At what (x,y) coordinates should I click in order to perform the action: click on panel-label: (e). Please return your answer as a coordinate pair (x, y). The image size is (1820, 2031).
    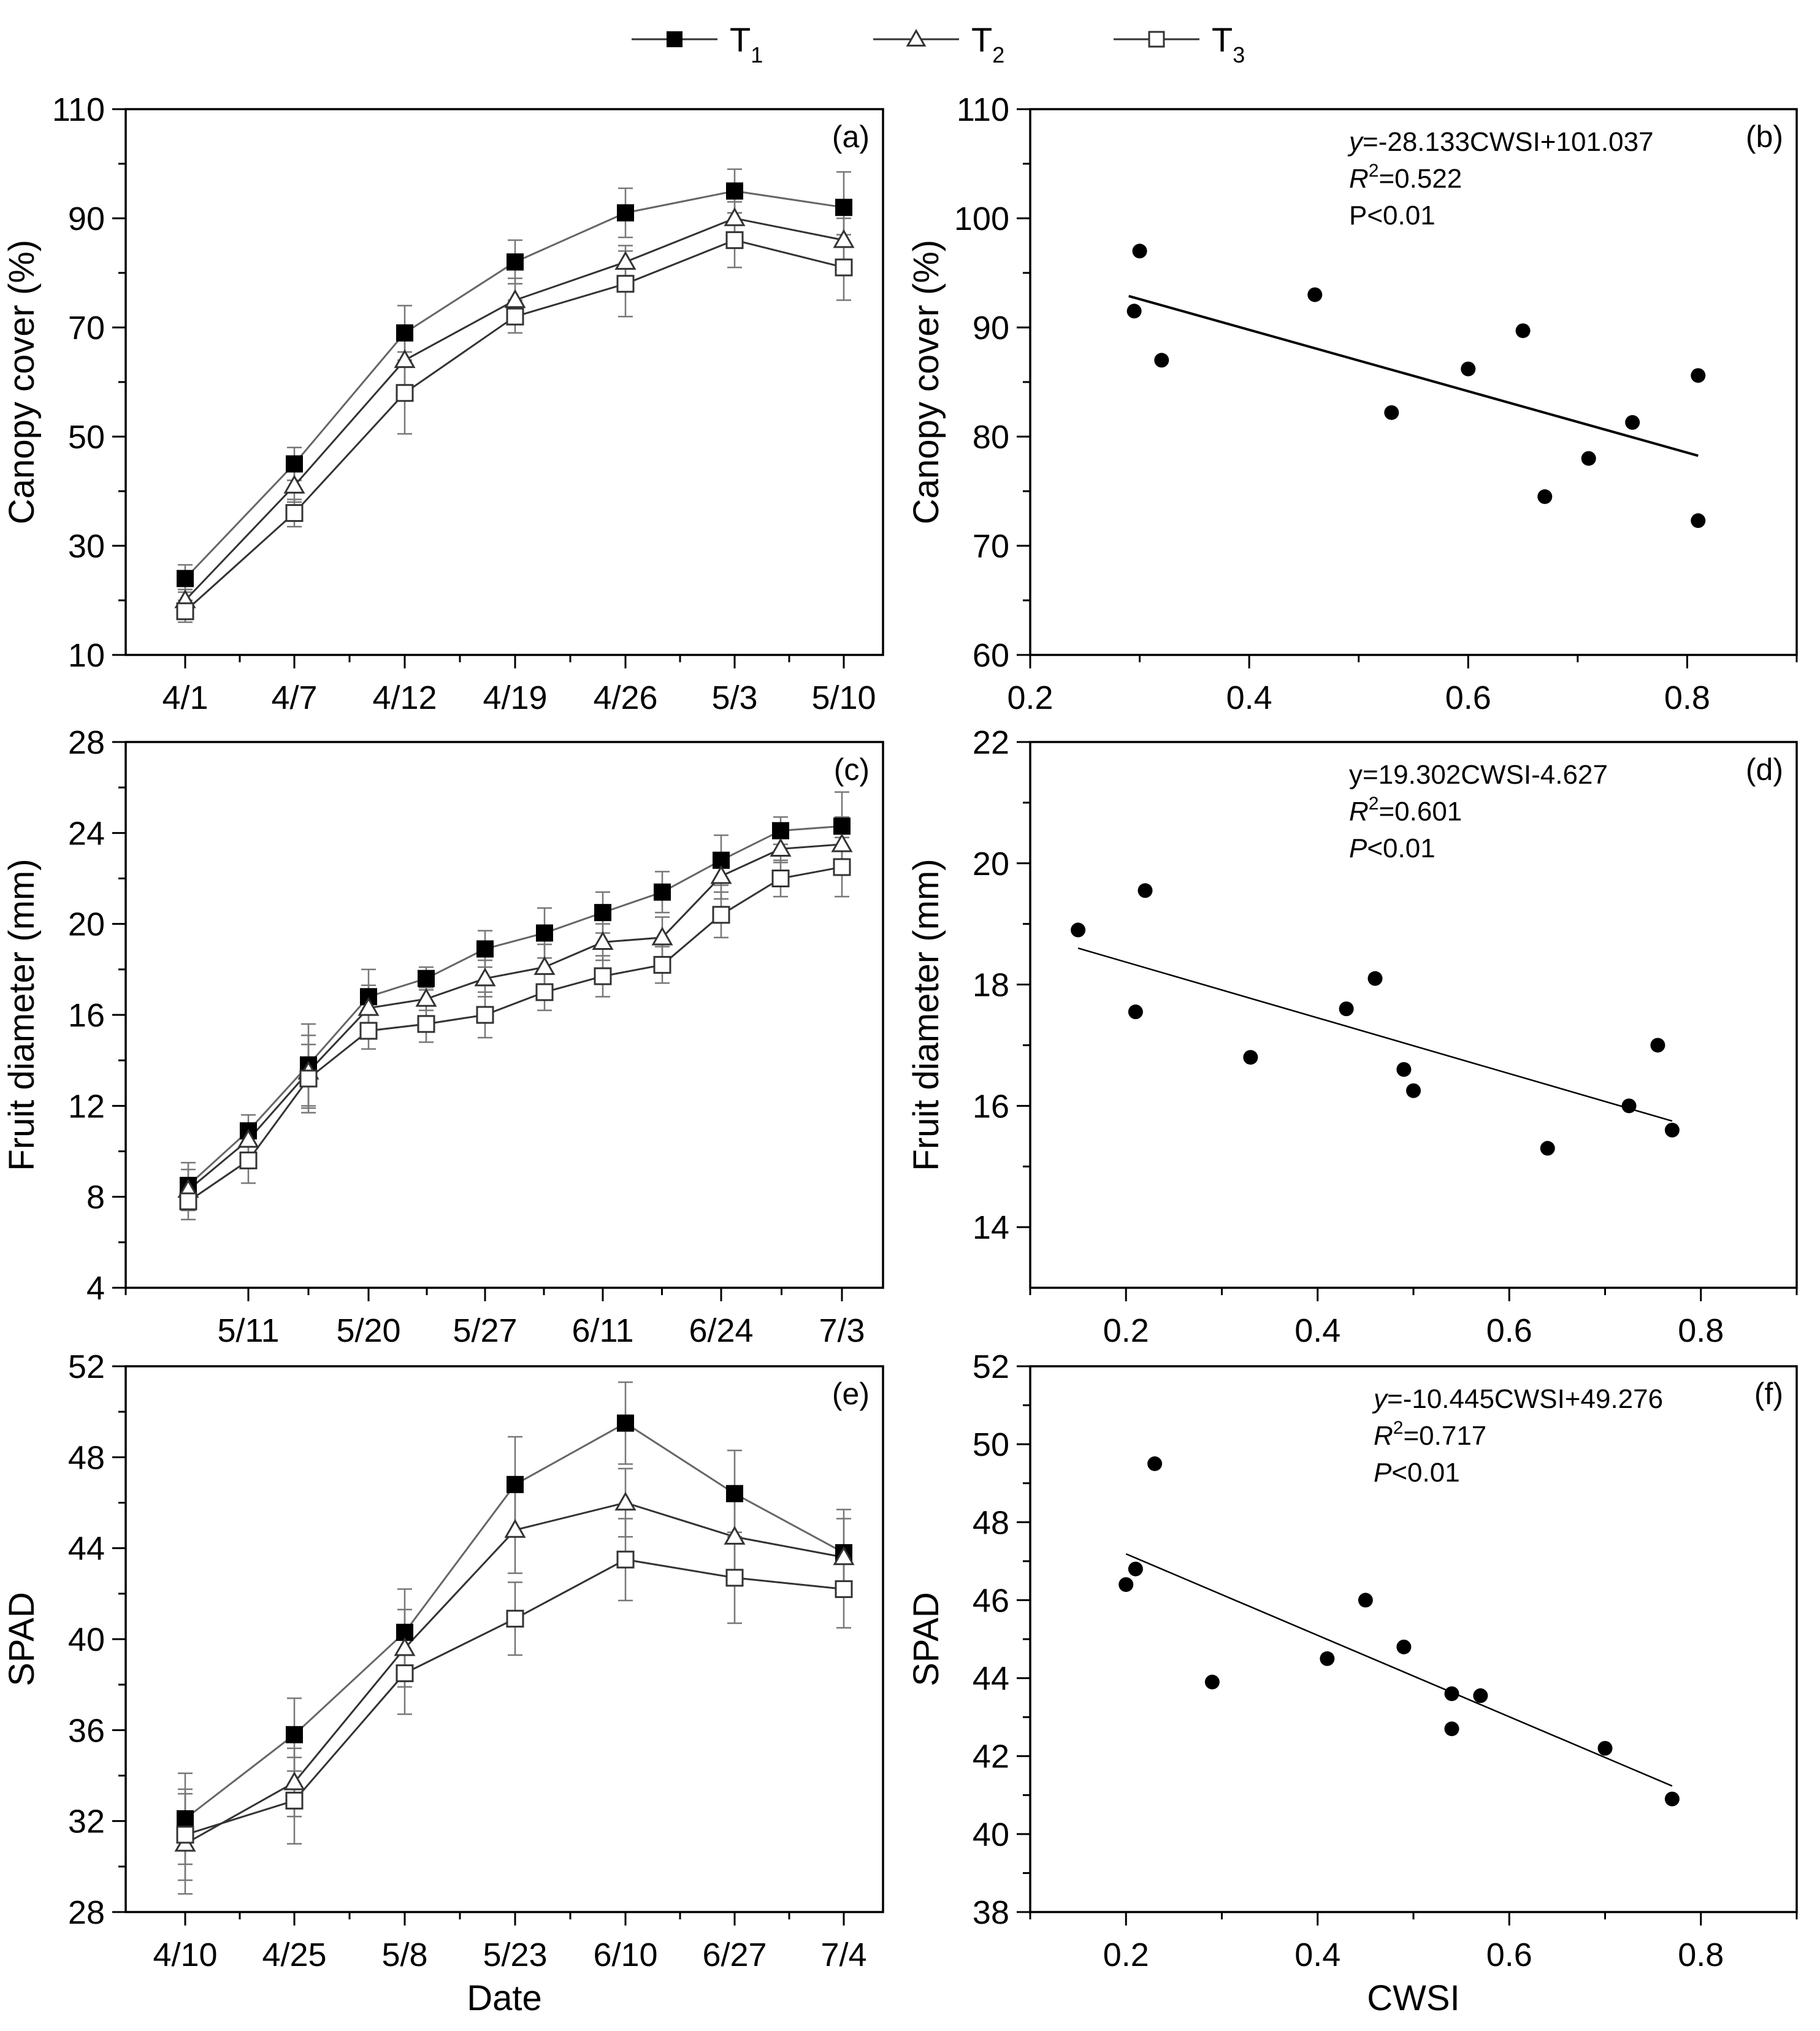
    Looking at the image, I should click on (851, 1394).